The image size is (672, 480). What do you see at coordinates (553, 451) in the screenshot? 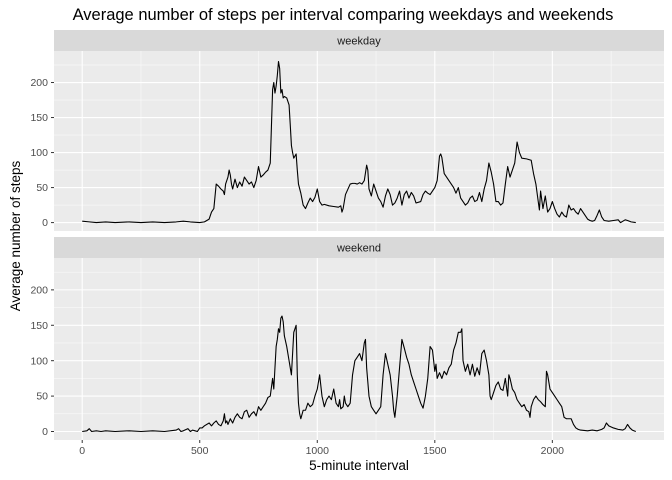
I see `x-tick-label: 2000` at bounding box center [553, 451].